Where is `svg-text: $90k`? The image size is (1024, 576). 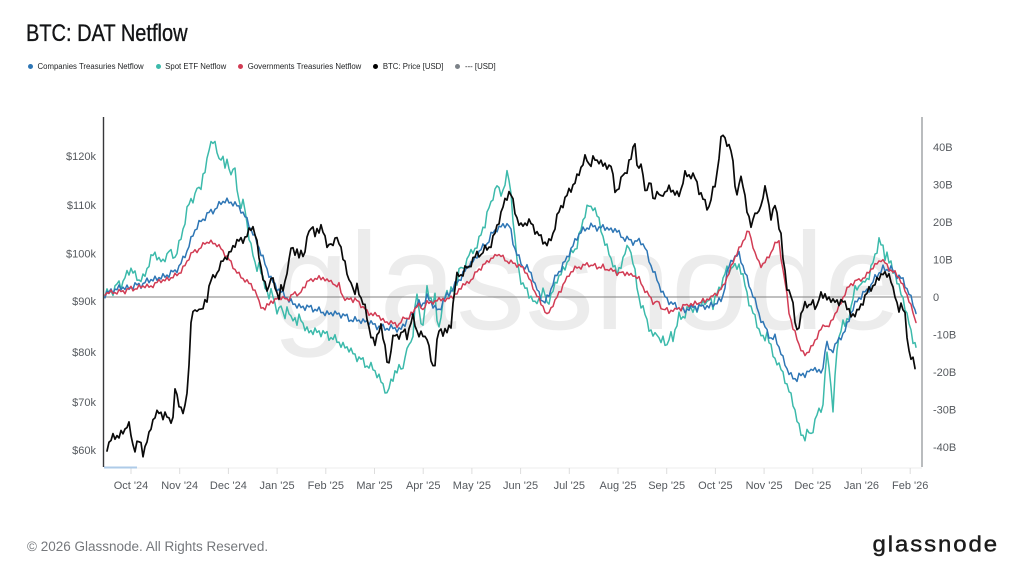 svg-text: $90k is located at coordinates (84, 302).